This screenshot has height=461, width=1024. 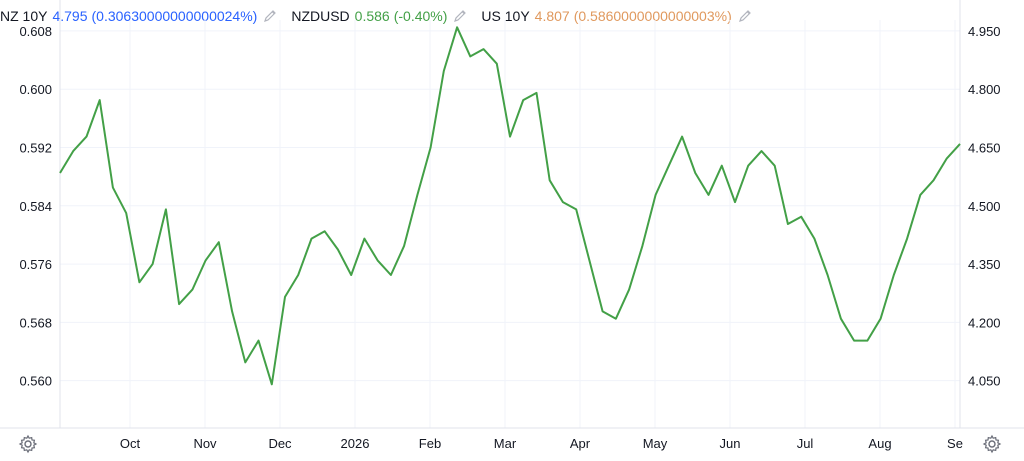 What do you see at coordinates (552, 16) in the screenshot?
I see `legend-value: 4.807` at bounding box center [552, 16].